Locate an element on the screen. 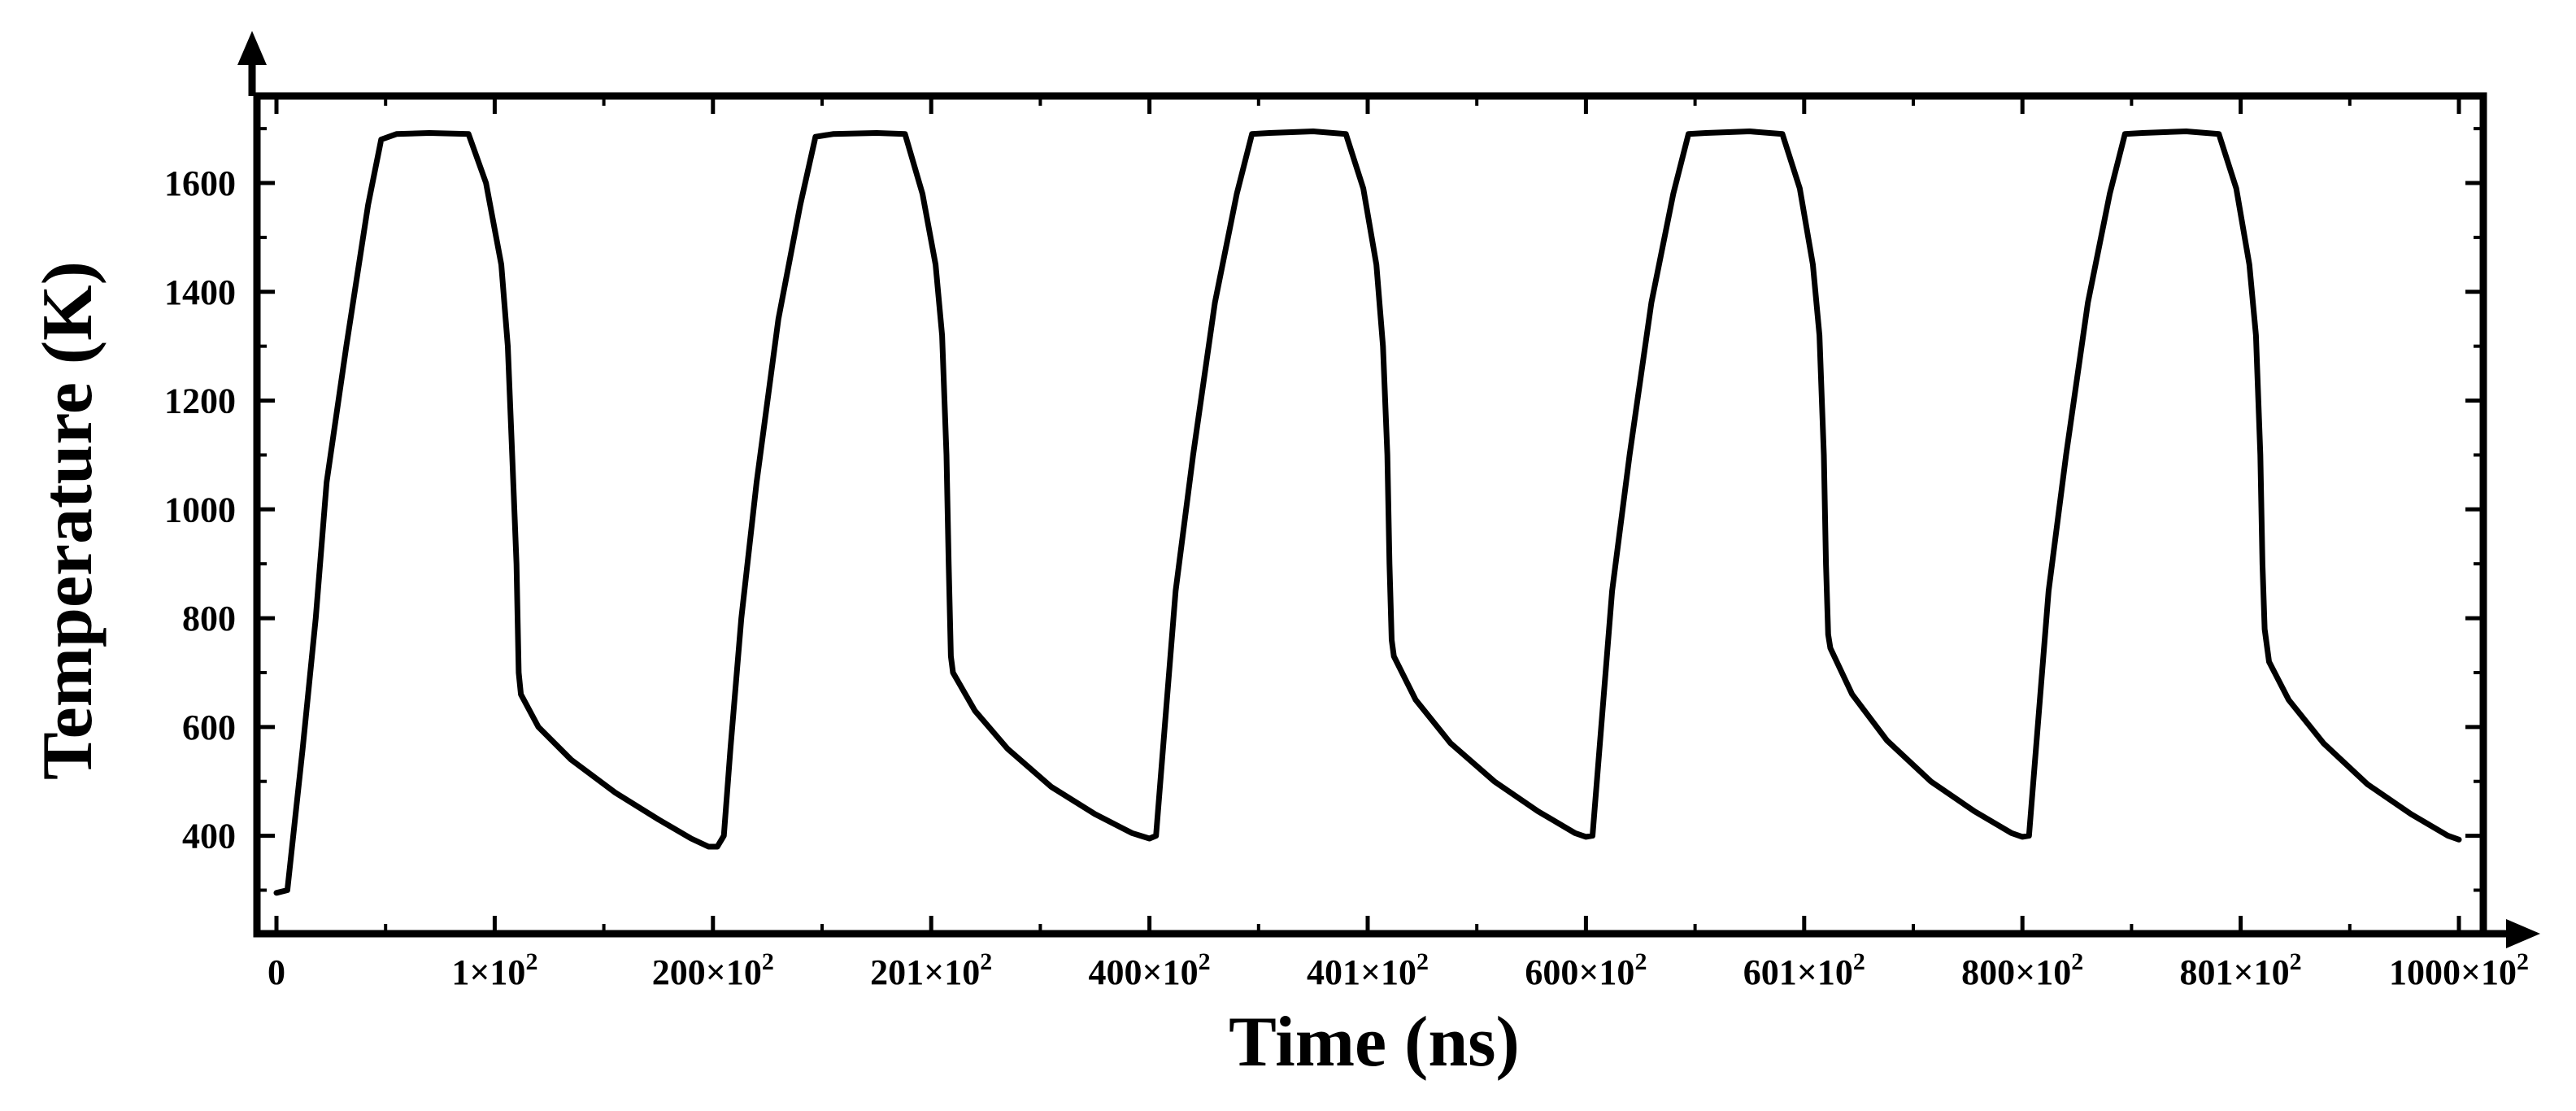 This screenshot has height=1111, width=2576. x-tick-label: 201×102 is located at coordinates (931, 970).